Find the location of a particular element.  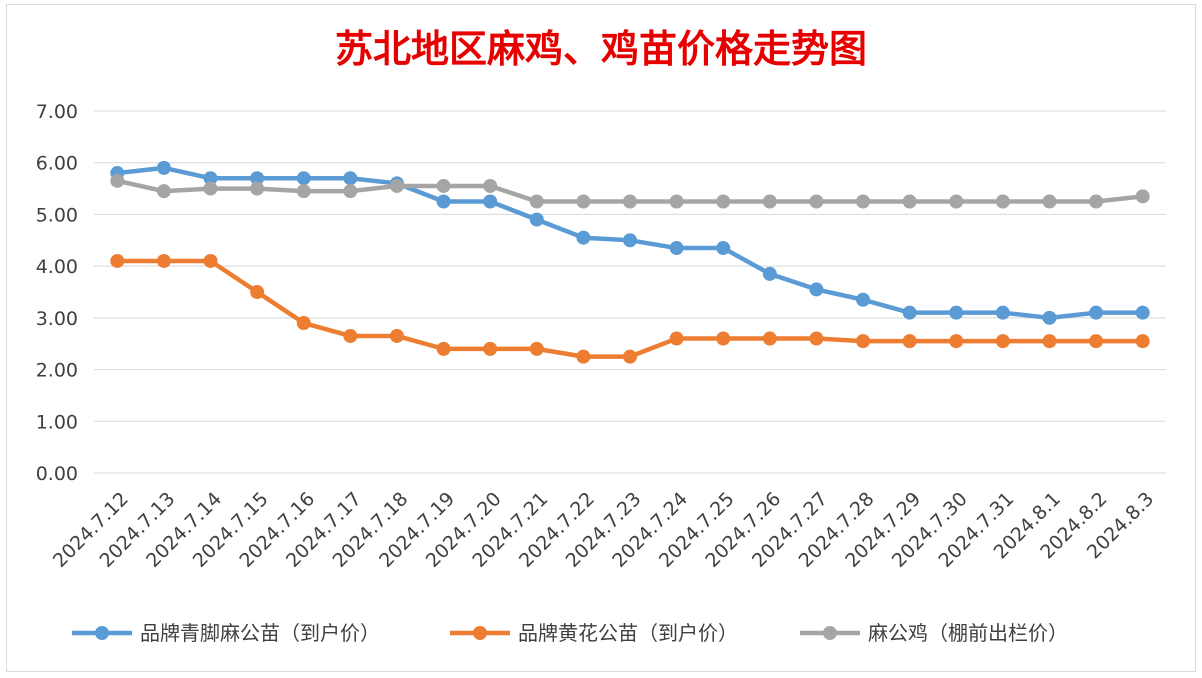

series-line is located at coordinates (630, 308).